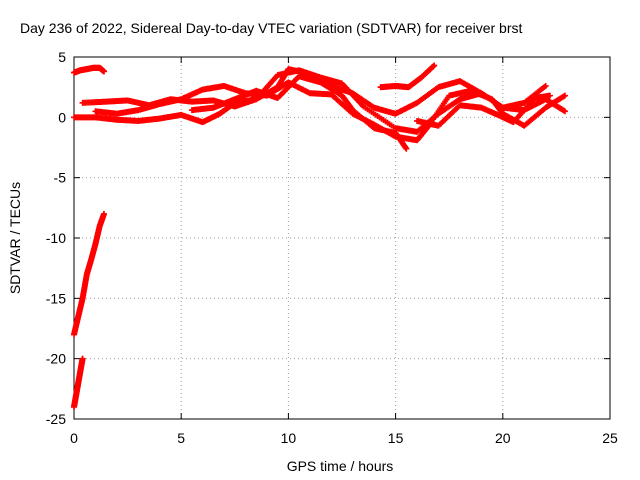 Image resolution: width=640 pixels, height=480 pixels. I want to click on y-tick-label: -25, so click(56, 419).